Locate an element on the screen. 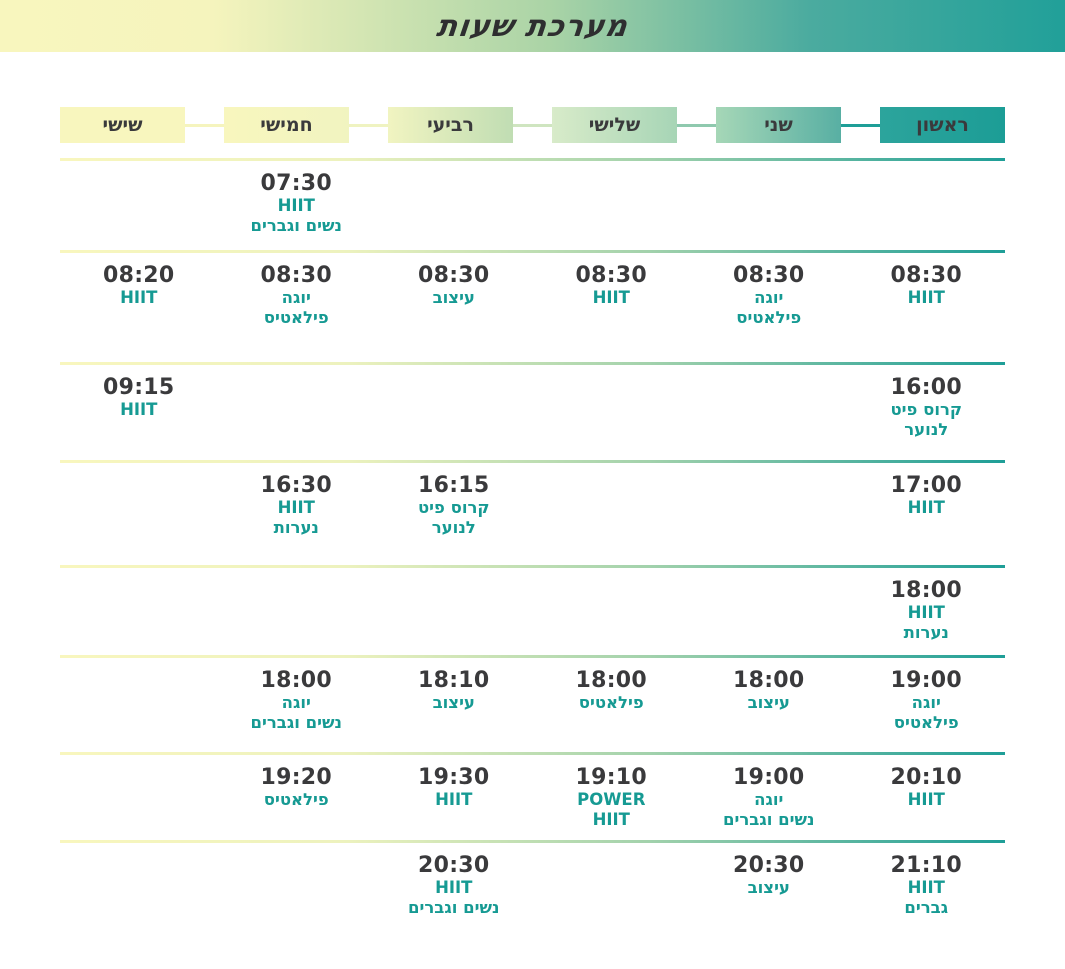  day-tab-thursday: חמישי is located at coordinates (286, 125).